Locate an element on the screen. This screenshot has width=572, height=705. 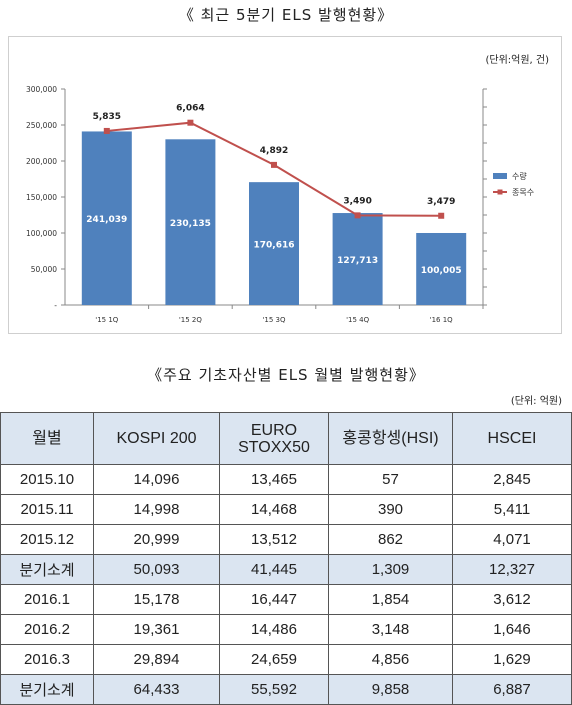
x-tick-label: '15 4Q is located at coordinates (358, 320).